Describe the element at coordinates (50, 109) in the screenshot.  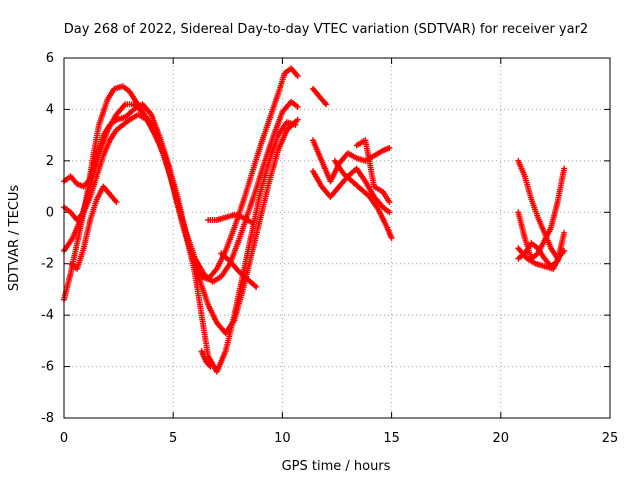
I see `y-tick-label: 4` at that location.